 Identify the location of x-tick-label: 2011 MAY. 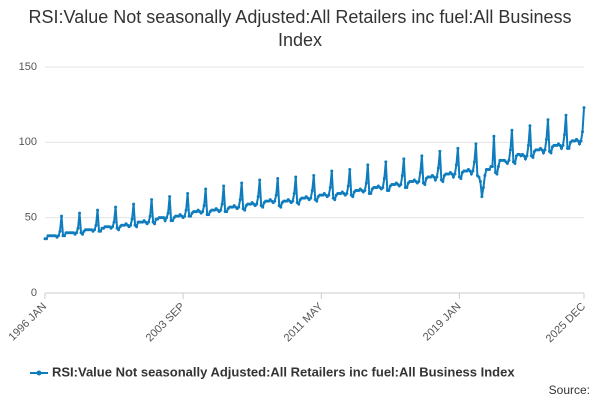
(304, 322).